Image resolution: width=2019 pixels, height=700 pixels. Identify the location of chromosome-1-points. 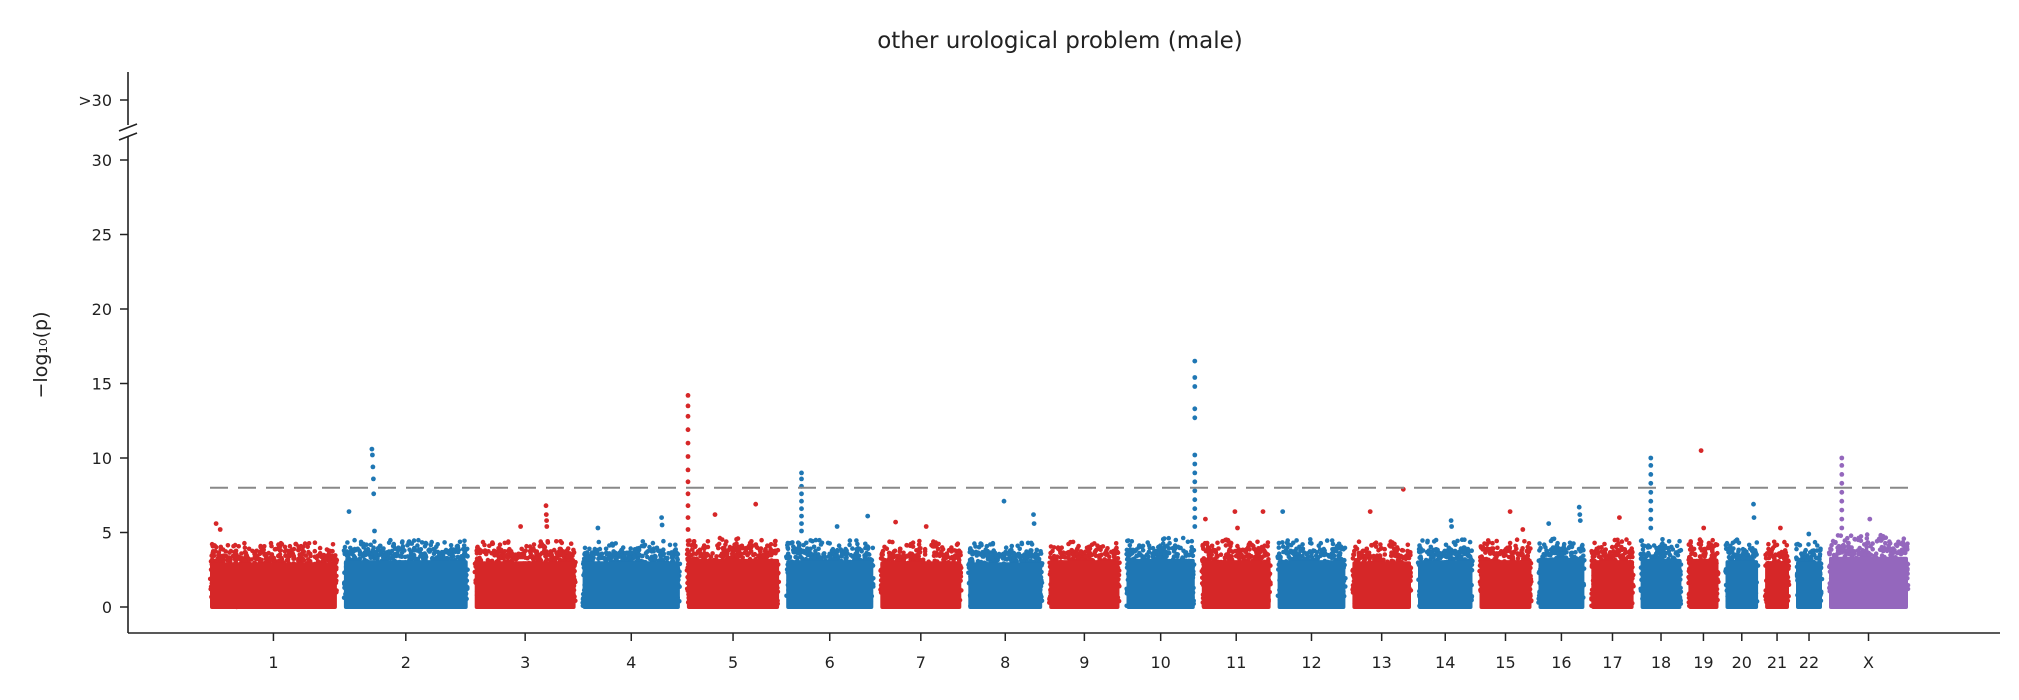
(273, 565).